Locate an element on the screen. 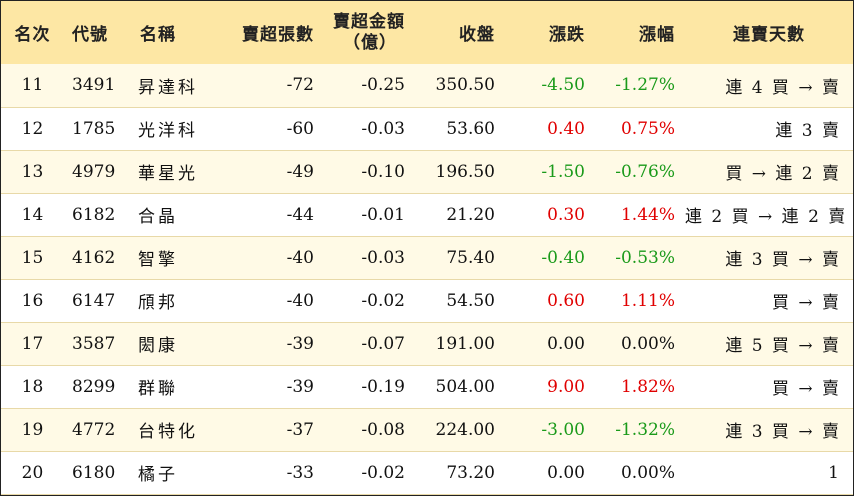  cell-change: -3.00 is located at coordinates (563, 429).